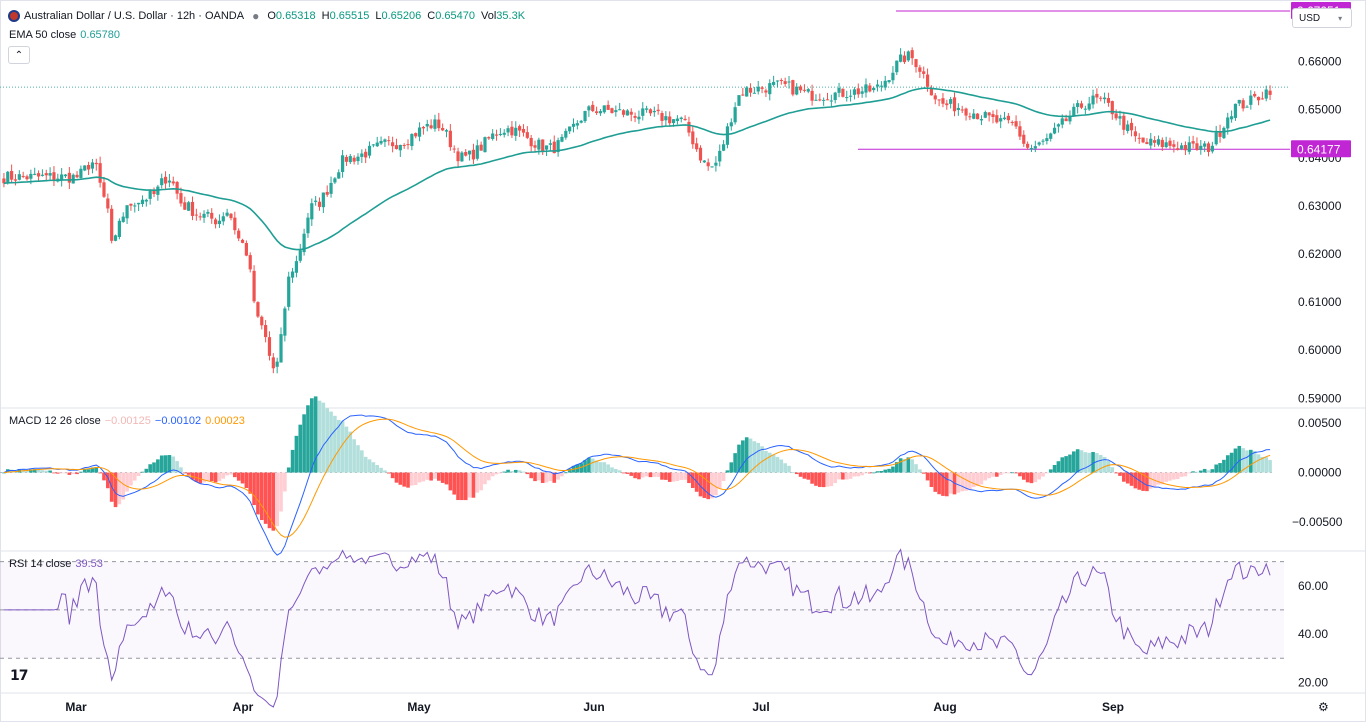 The image size is (1366, 722). I want to click on currency-select: USD ▾, so click(1322, 18).